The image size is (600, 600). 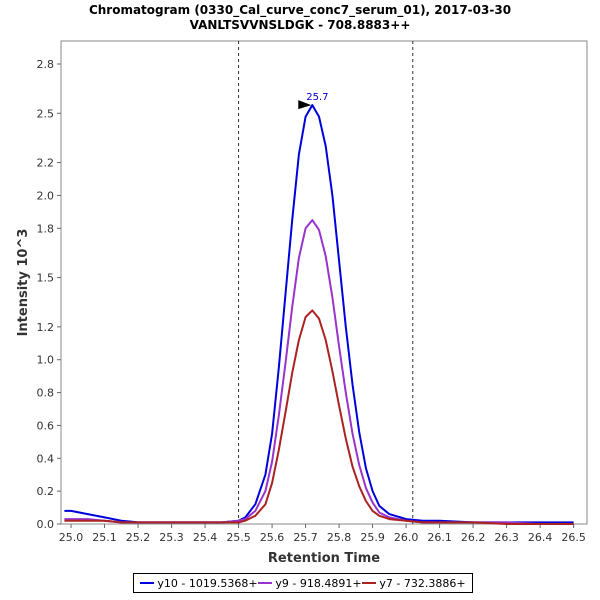 What do you see at coordinates (207, 583) in the screenshot?
I see `legend-label-y10: y10 - 1019.5368+` at bounding box center [207, 583].